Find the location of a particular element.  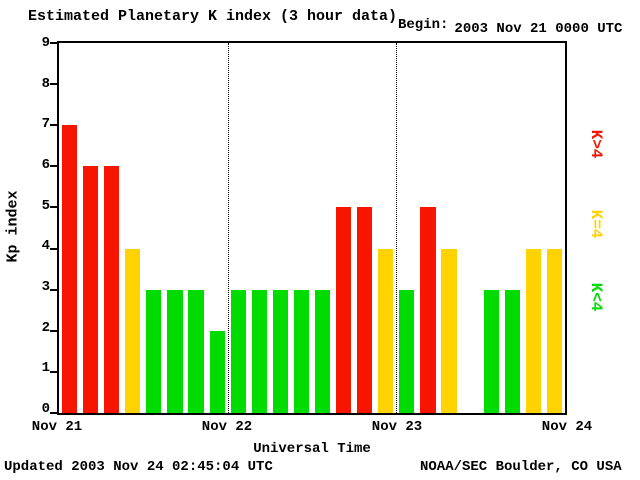

x-tick-label-nov-24: Nov 24 is located at coordinates (567, 427).